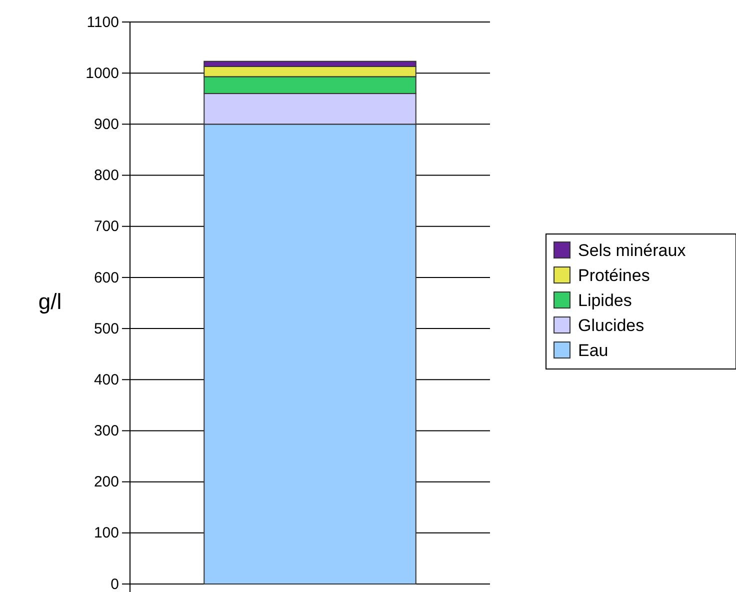 Image resolution: width=736 pixels, height=592 pixels. What do you see at coordinates (102, 22) in the screenshot?
I see `y-tick-label: 1100` at bounding box center [102, 22].